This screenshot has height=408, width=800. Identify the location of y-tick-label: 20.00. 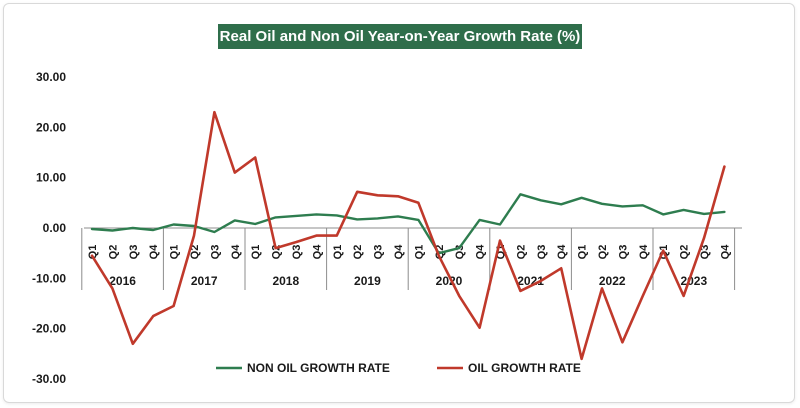
(51, 127).